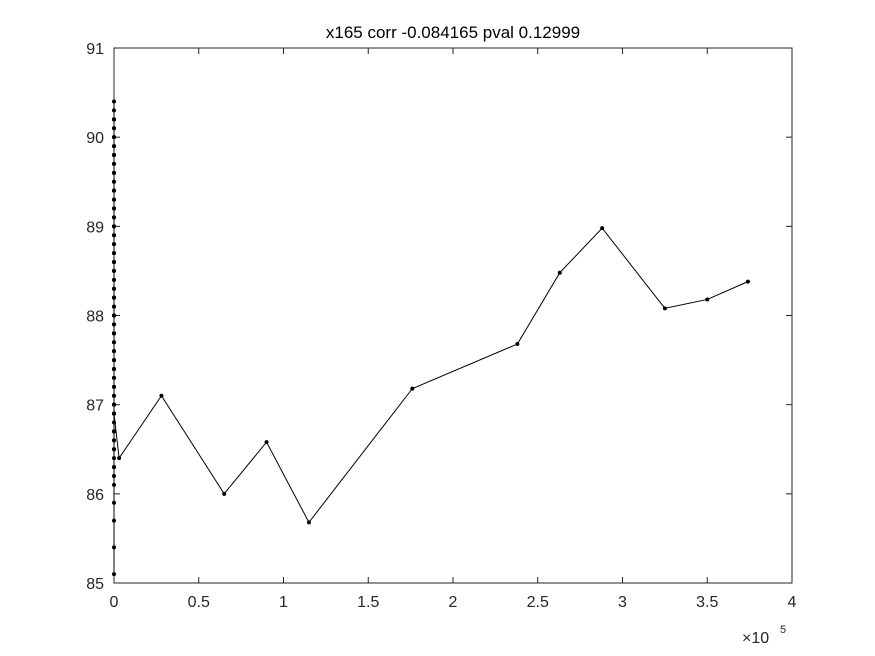 The width and height of the screenshot is (875, 656). Describe the element at coordinates (453, 32) in the screenshot. I see `chart-title: x165 corr -0.084165 pval 0.12999` at that location.